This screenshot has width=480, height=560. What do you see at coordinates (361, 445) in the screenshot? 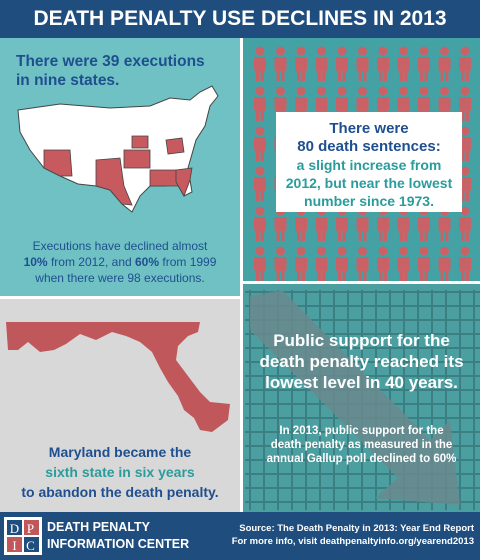
I see `text-line: death penalty as measured in the` at bounding box center [361, 445].